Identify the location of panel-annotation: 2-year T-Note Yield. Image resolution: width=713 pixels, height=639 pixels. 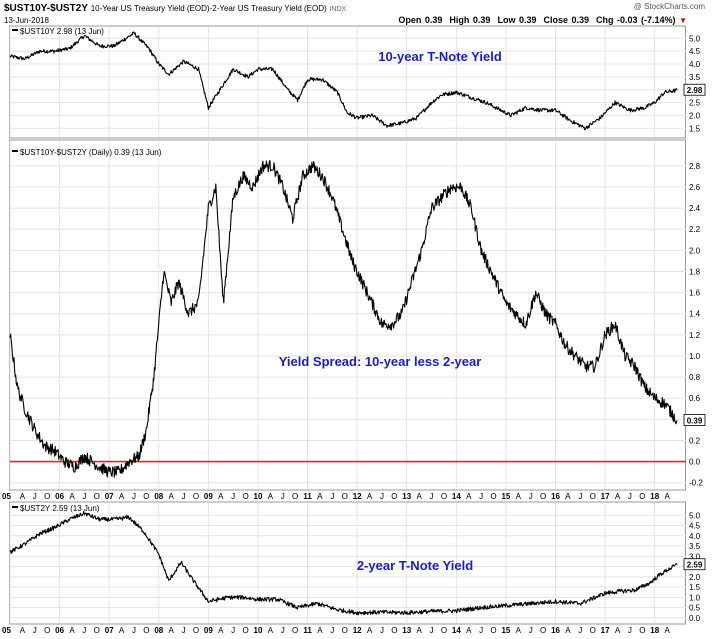
(415, 565).